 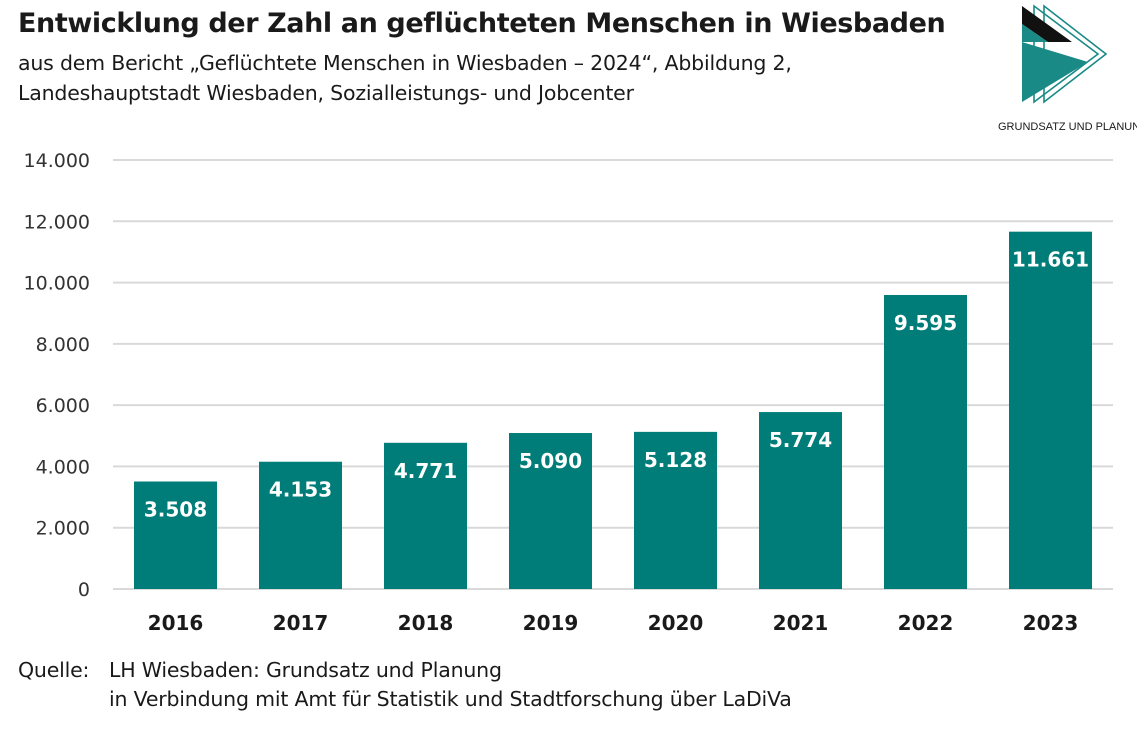 What do you see at coordinates (300, 490) in the screenshot?
I see `bar-value-label: 4.153` at bounding box center [300, 490].